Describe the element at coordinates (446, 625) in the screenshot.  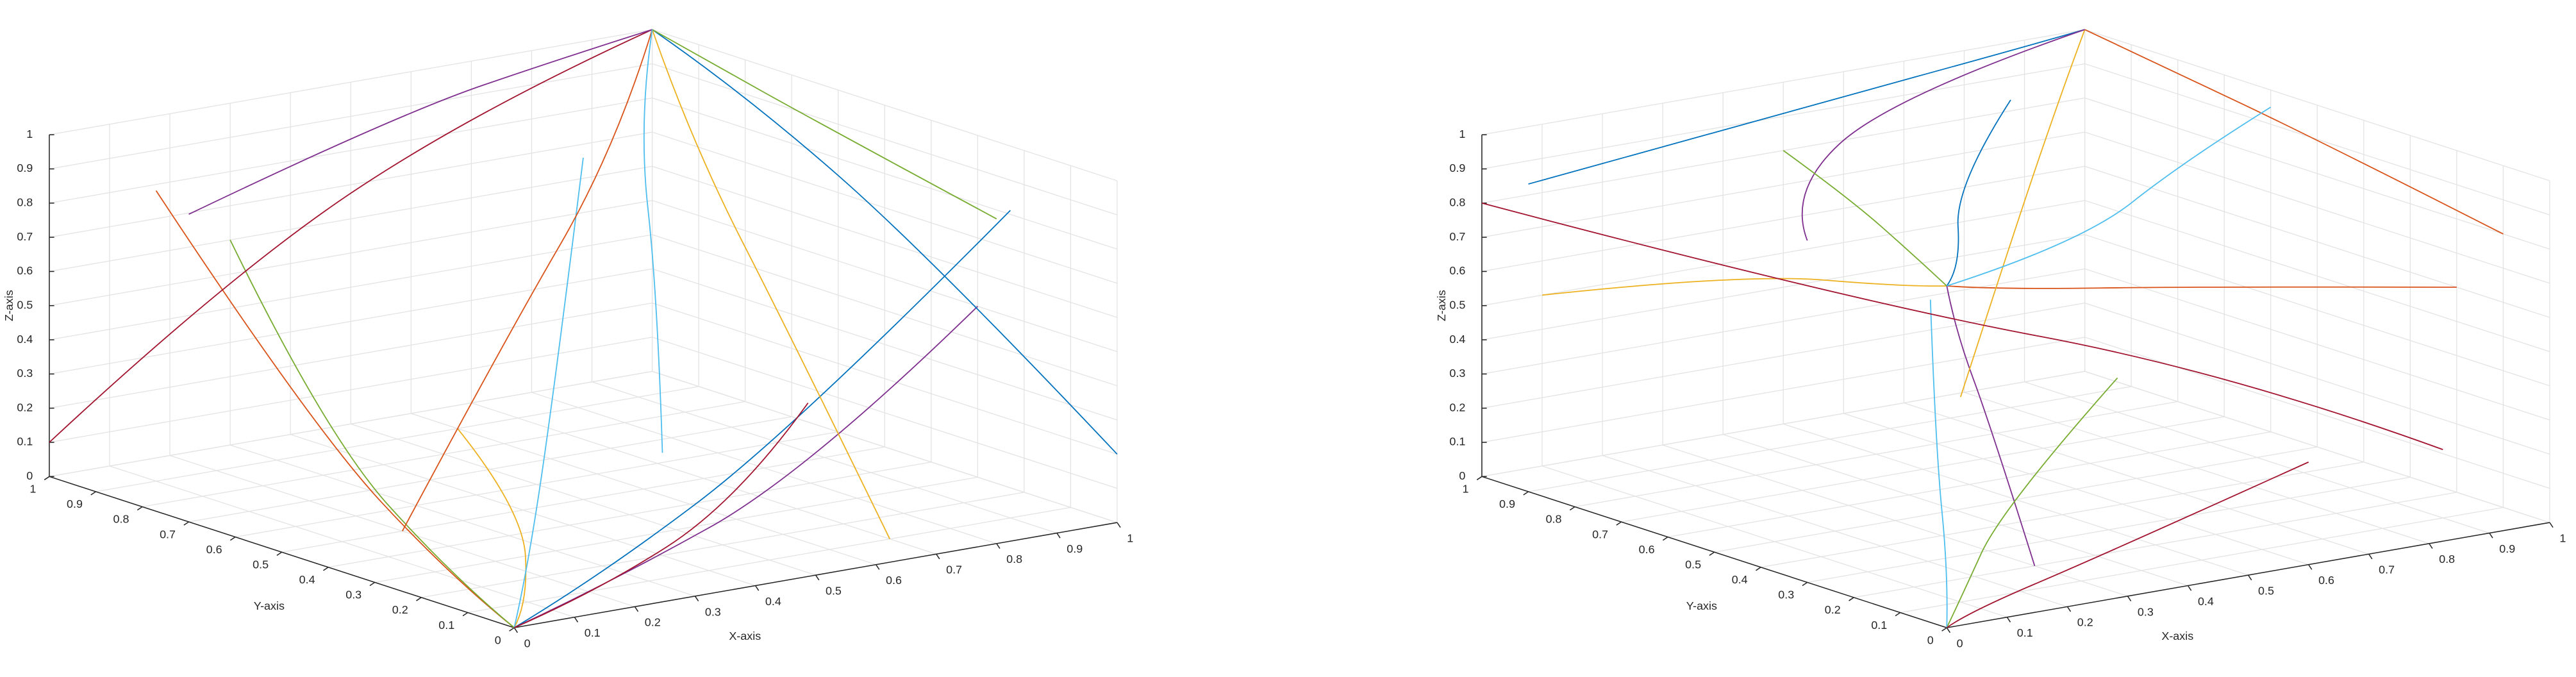
I see `y-tick-label: 0.1` at that location.